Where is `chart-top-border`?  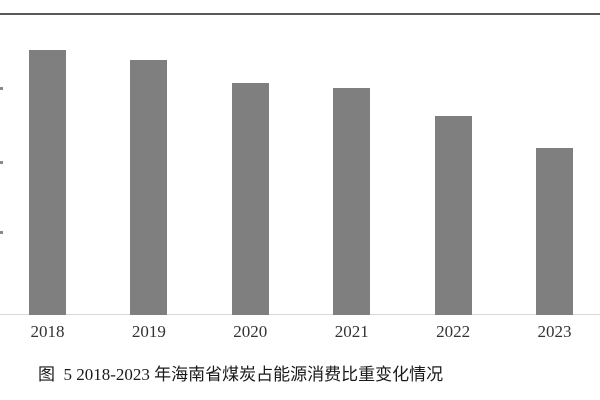
chart-top-border is located at coordinates (300, 14).